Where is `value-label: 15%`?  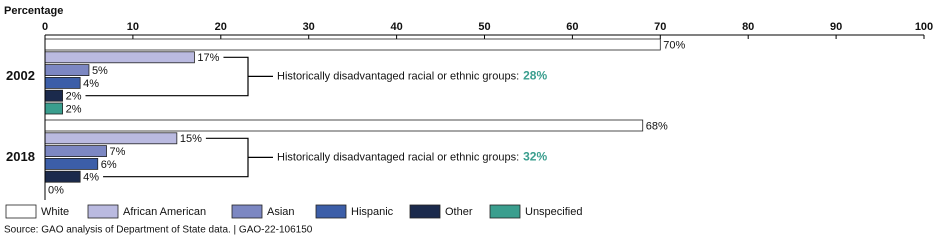
value-label: 15% is located at coordinates (191, 139).